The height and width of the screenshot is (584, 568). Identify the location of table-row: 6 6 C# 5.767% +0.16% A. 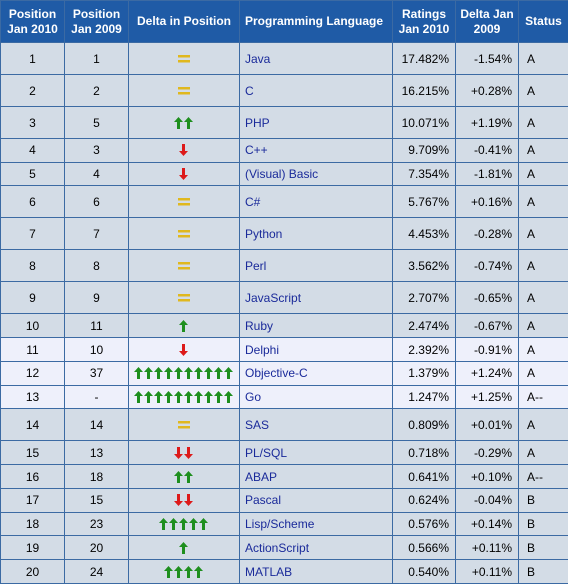
(284, 202).